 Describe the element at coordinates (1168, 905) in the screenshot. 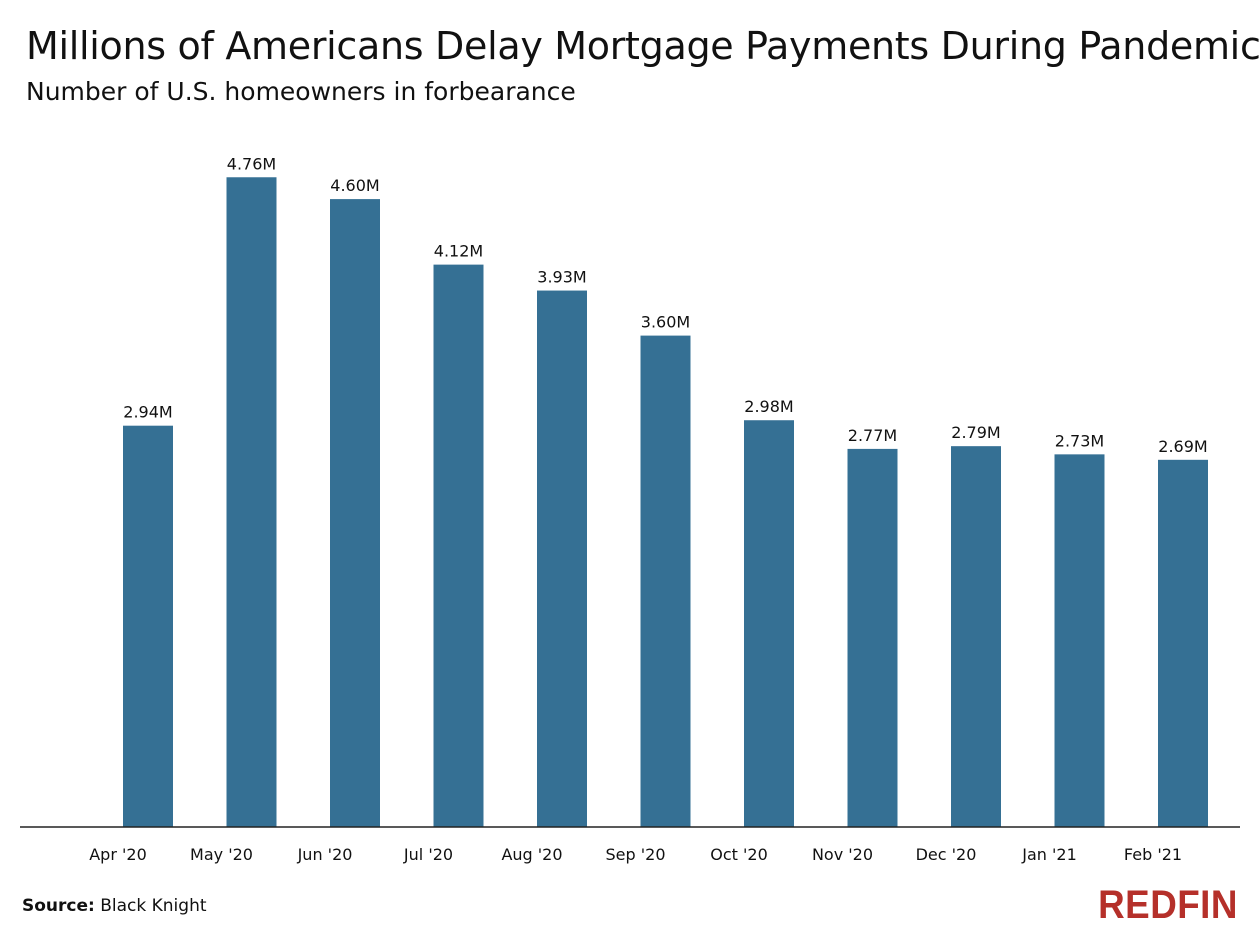

I see `redfin-logo: REDFIN` at that location.